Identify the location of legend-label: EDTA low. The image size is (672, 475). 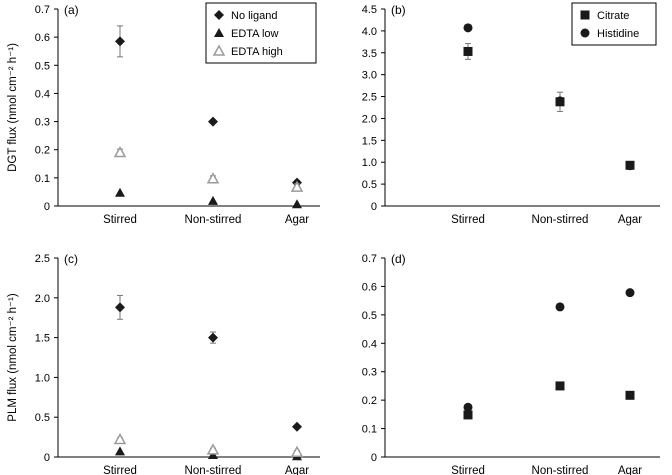
(255, 34).